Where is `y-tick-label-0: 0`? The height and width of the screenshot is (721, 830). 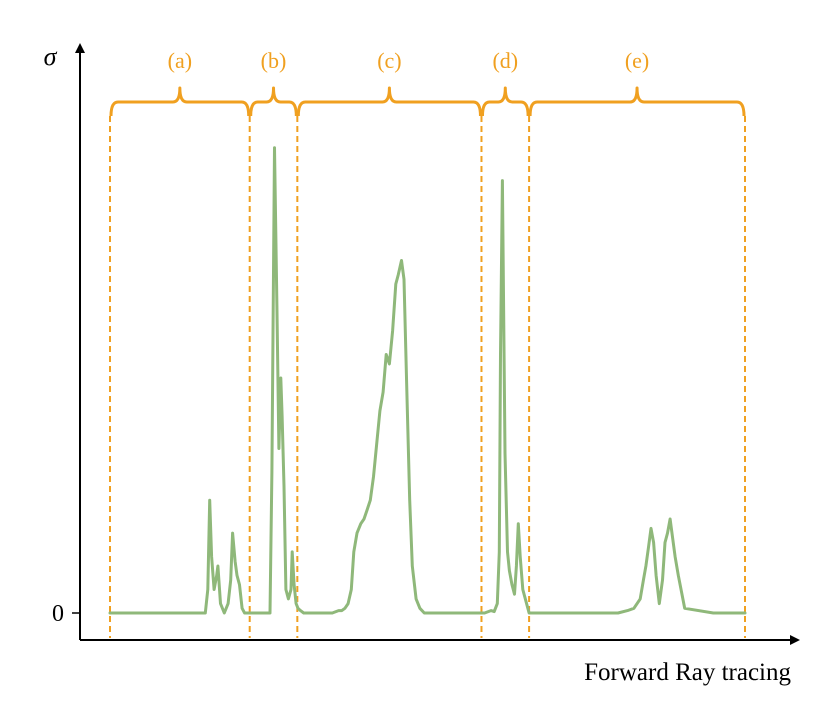
y-tick-label-0: 0 is located at coordinates (58, 614).